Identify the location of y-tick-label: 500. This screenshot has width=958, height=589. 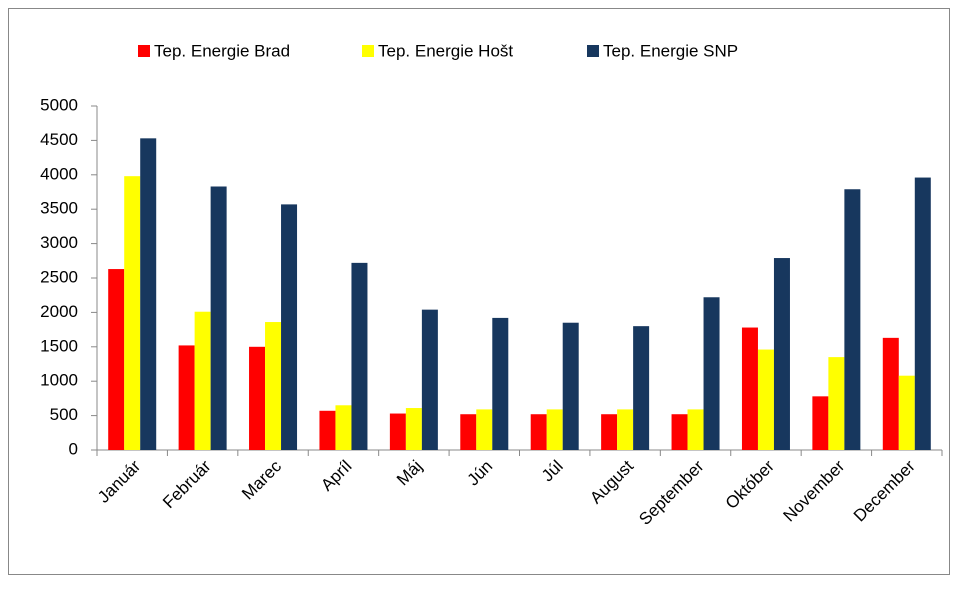
(64, 414).